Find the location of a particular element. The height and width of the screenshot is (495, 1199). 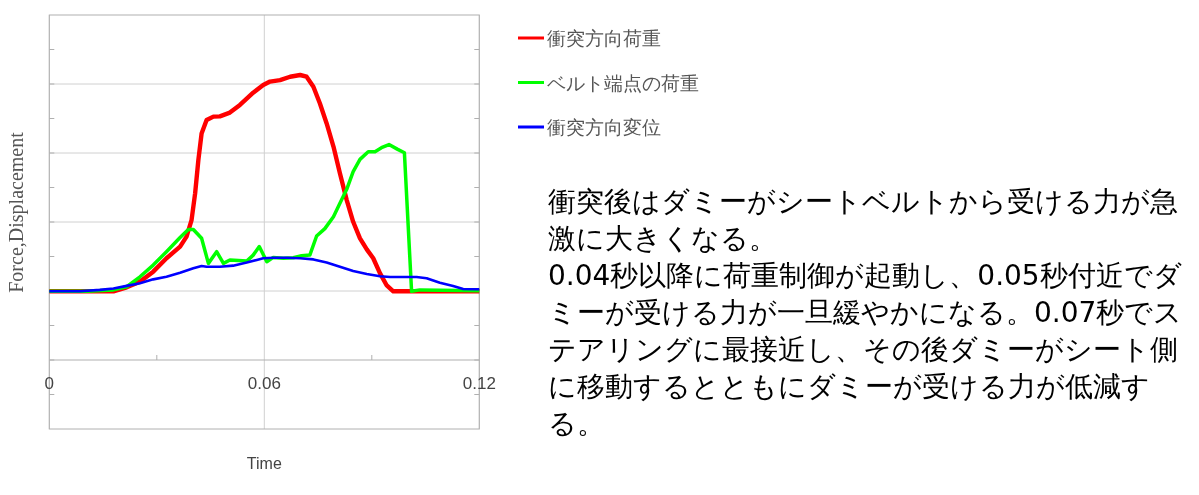

legend-label: 衝突方向変位 is located at coordinates (604, 127).